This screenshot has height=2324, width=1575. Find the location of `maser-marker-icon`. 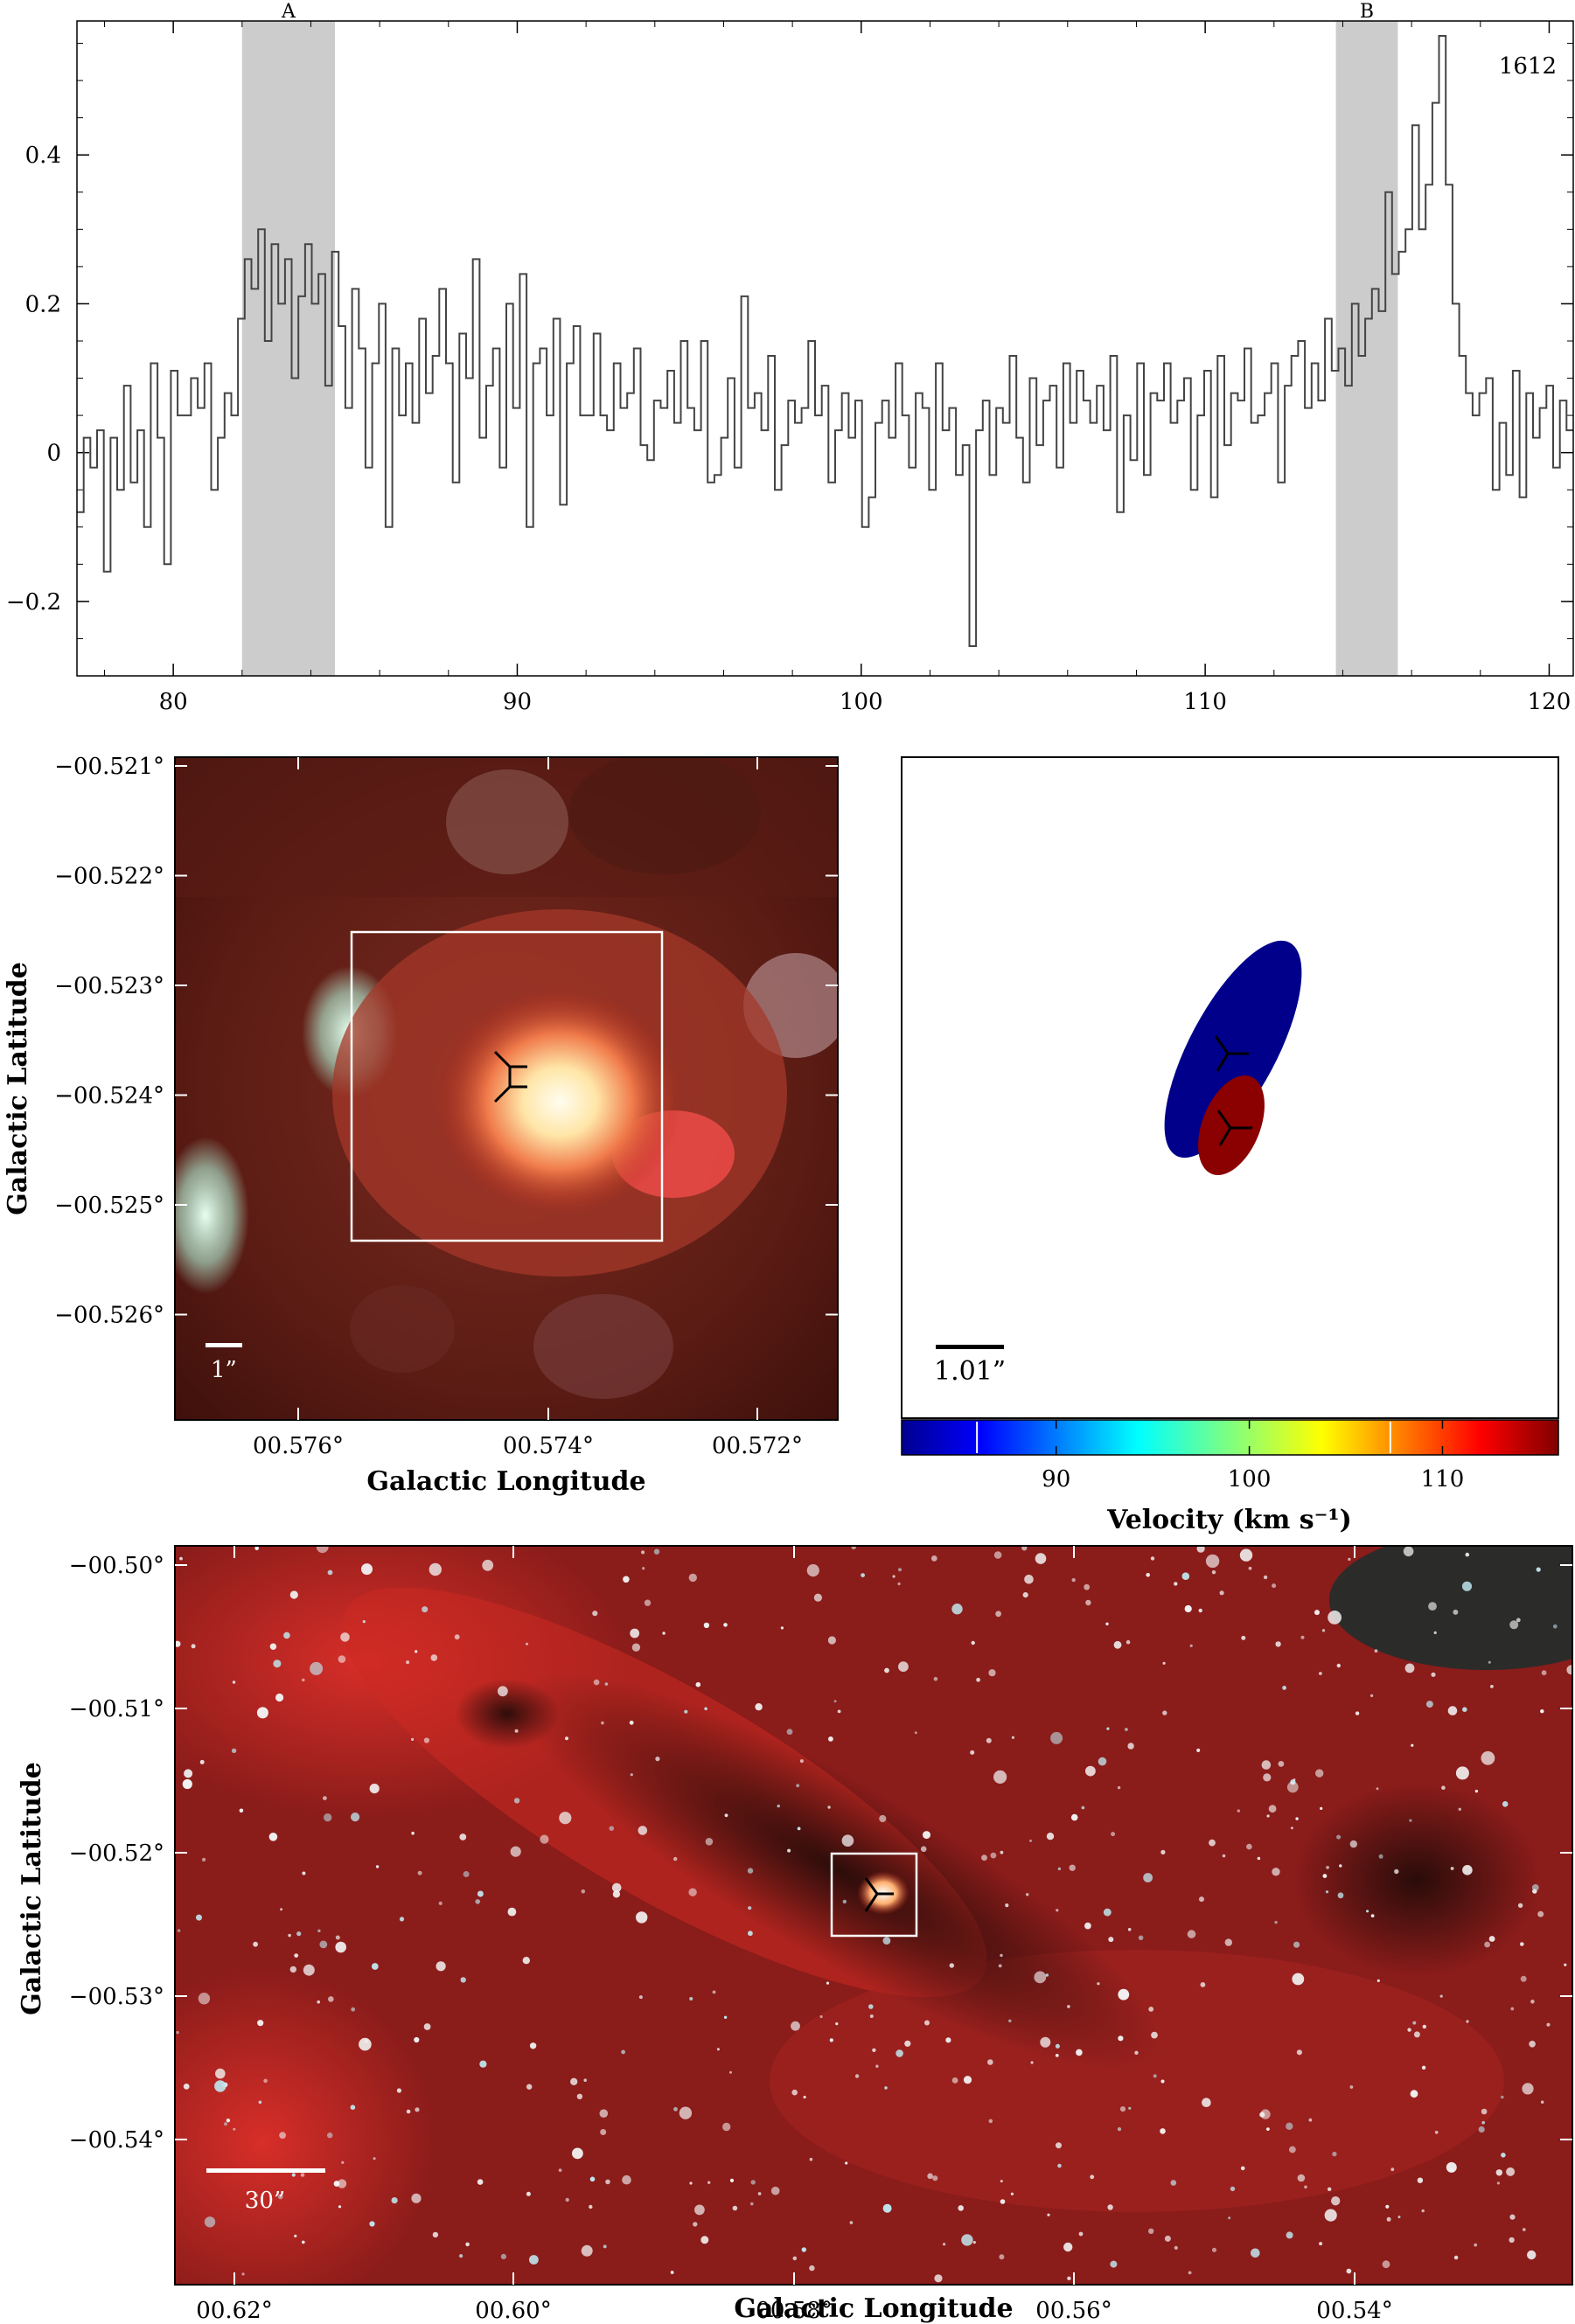

maser-marker-icon is located at coordinates (510, 1076).